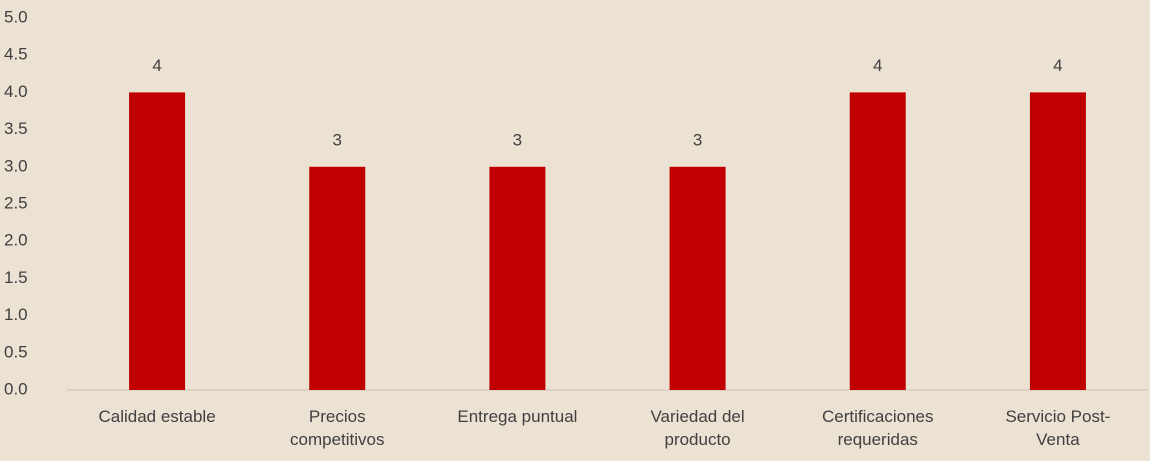 The height and width of the screenshot is (461, 1150). I want to click on x-tick-label: Servicio Post-Venta, so click(1057, 428).